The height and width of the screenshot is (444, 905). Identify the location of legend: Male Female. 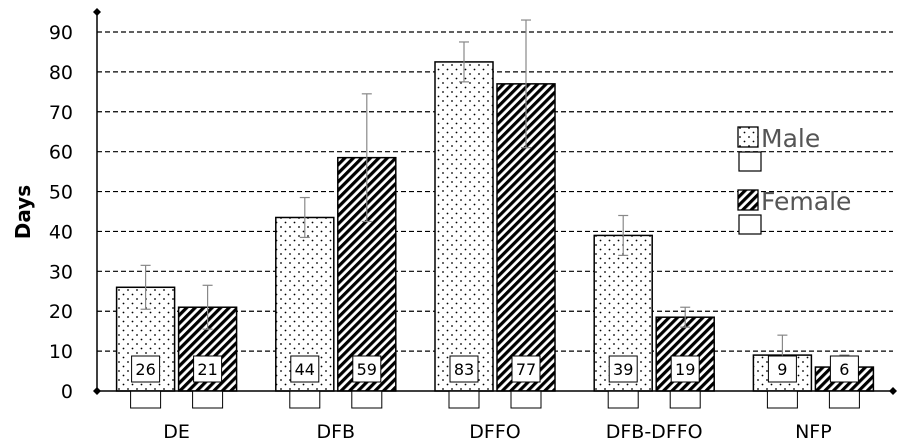
(794, 179).